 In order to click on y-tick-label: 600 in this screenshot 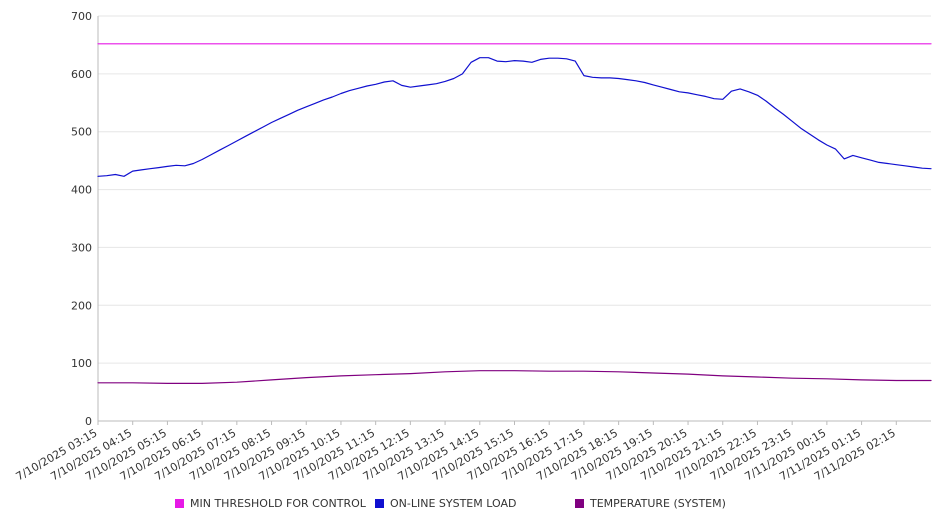, I will do `click(81, 74)`.